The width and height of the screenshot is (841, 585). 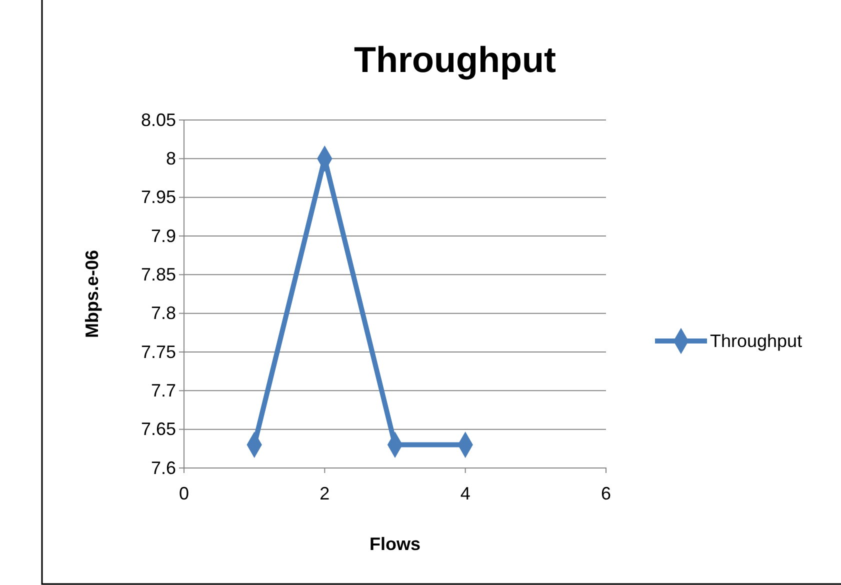 I want to click on y-tick-label: 8.05, so click(x=158, y=120).